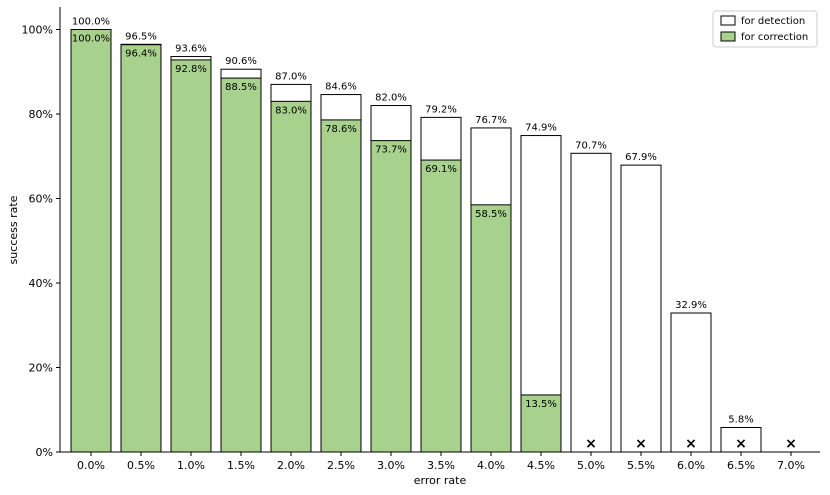 The image size is (830, 495). I want to click on bar-label-detection: 100.0%, so click(91, 22).